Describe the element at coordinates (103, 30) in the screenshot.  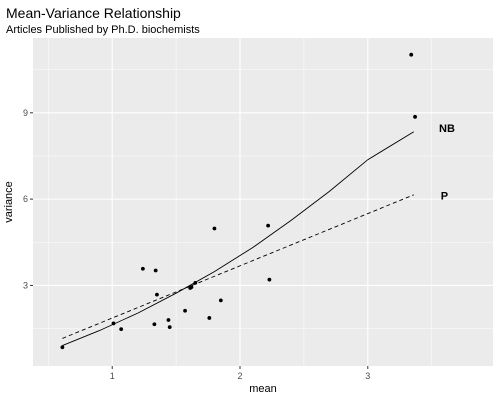
I see `chart-subtitle: Articles Published by Ph.D. biochemists` at that location.